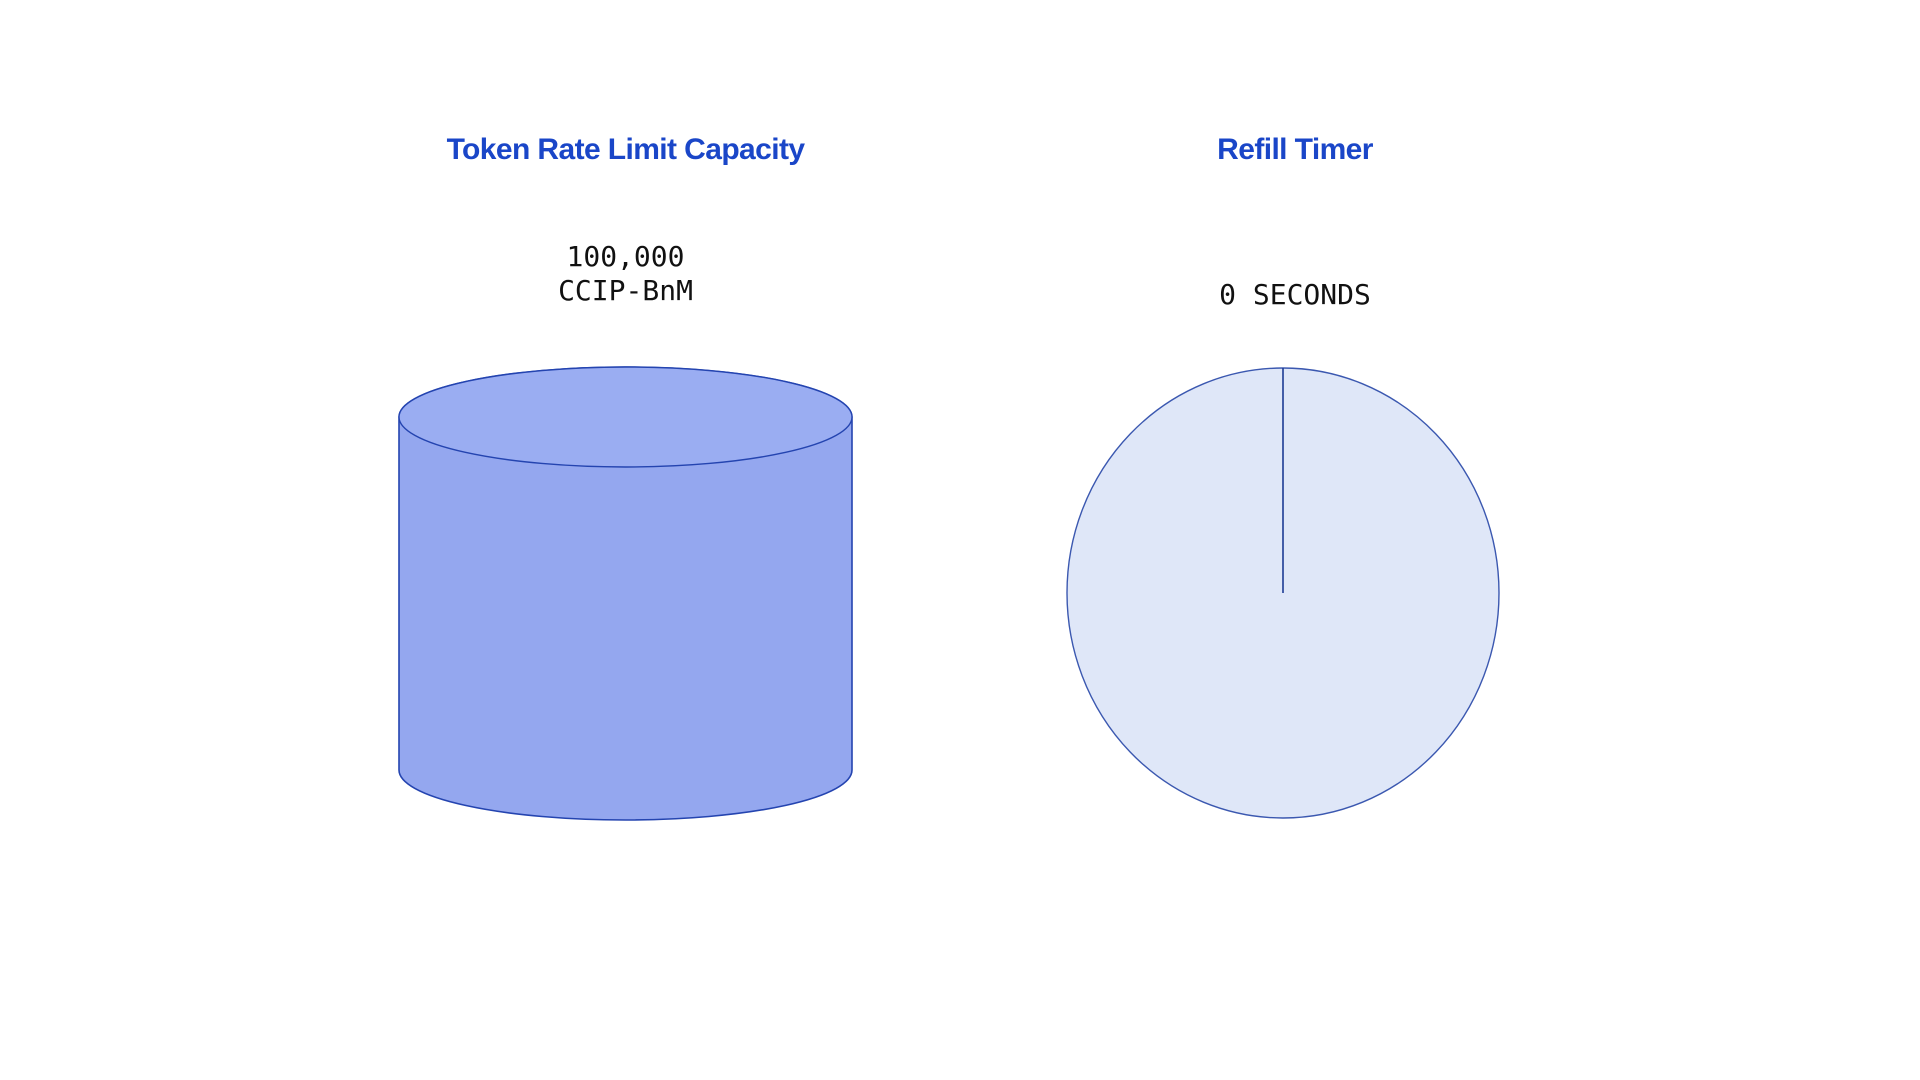 This screenshot has width=1920, height=1080. What do you see at coordinates (625, 256) in the screenshot?
I see `capacity-amount: 100,000` at bounding box center [625, 256].